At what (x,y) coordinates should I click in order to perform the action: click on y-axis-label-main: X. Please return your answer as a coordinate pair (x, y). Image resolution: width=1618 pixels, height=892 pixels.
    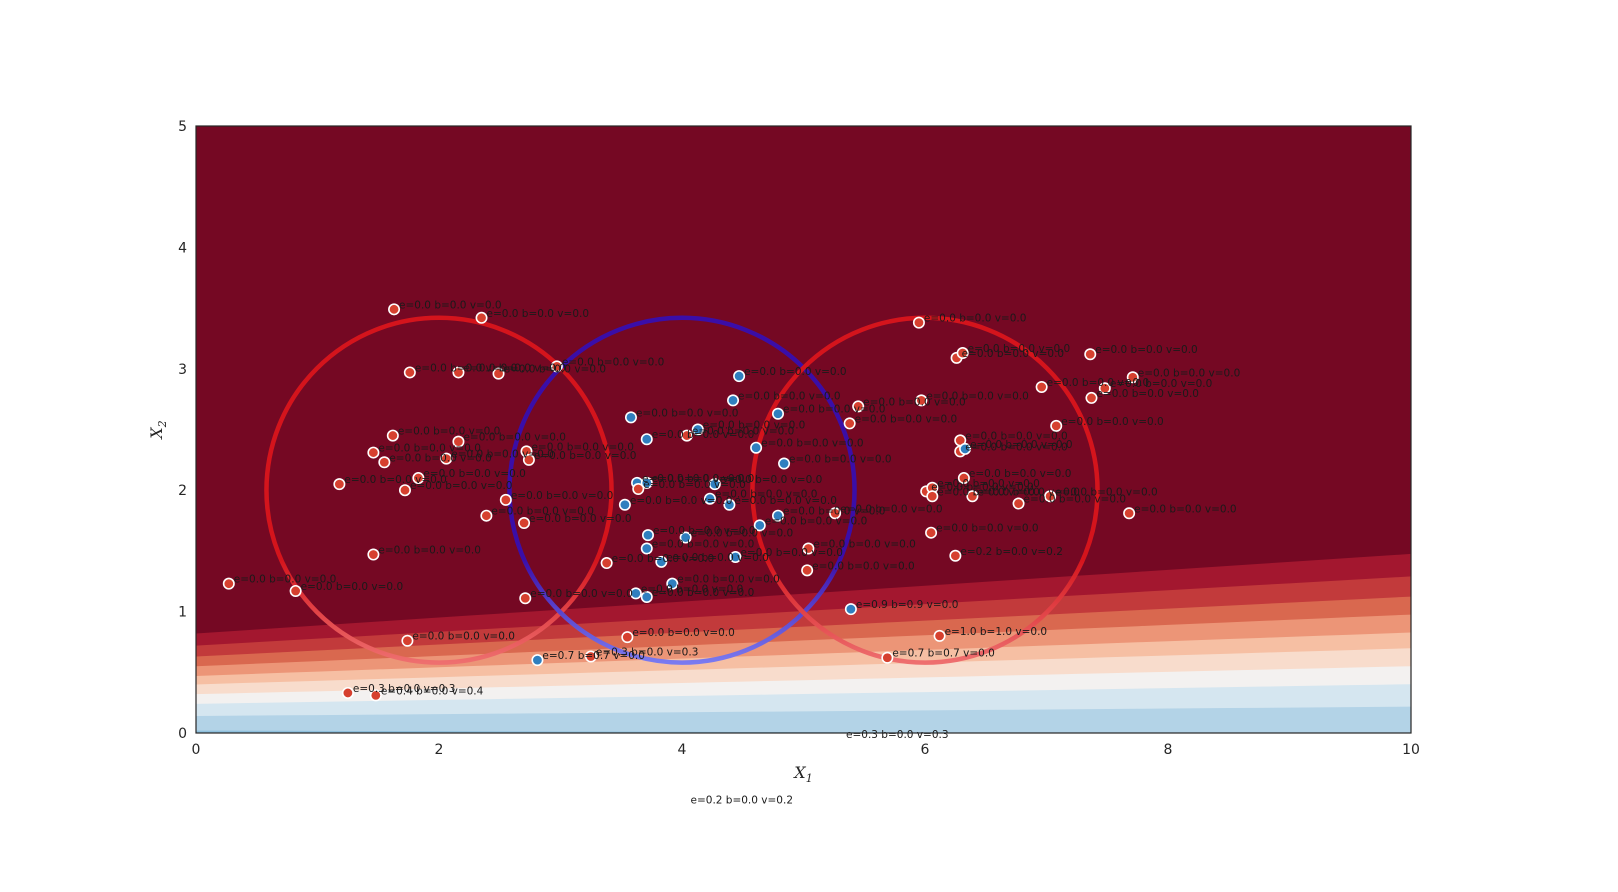
    Looking at the image, I should click on (156, 434).